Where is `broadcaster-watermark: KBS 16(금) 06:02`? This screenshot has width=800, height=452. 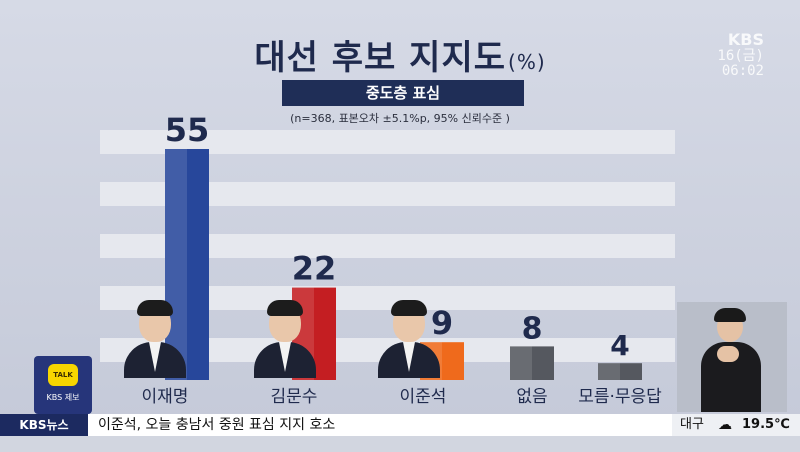 broadcaster-watermark: KBS 16(금) 06:02 is located at coordinates (740, 54).